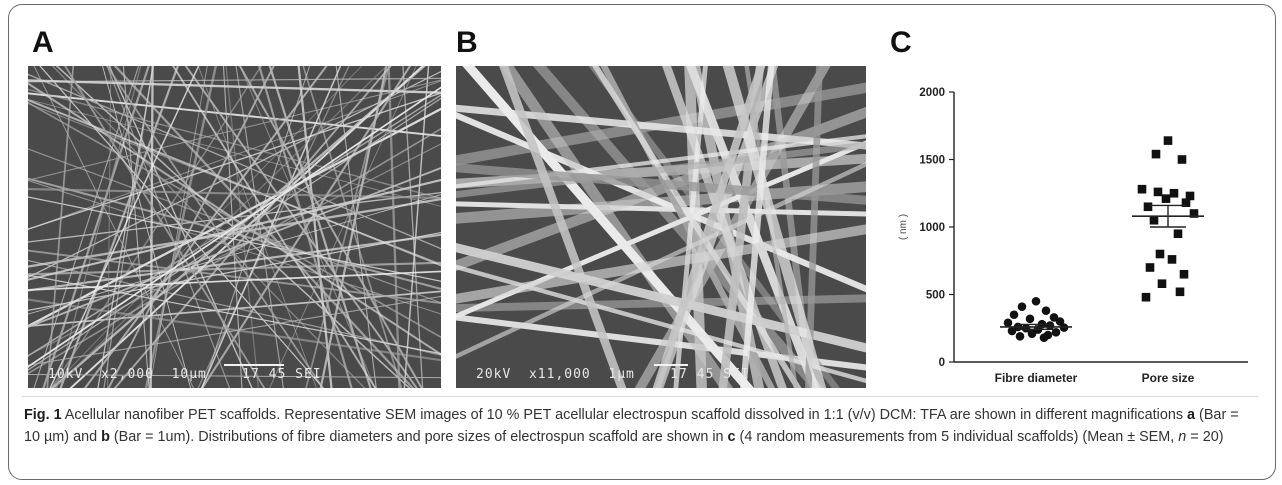 This screenshot has height=485, width=1282. I want to click on caption-ref-b: b, so click(105, 437).